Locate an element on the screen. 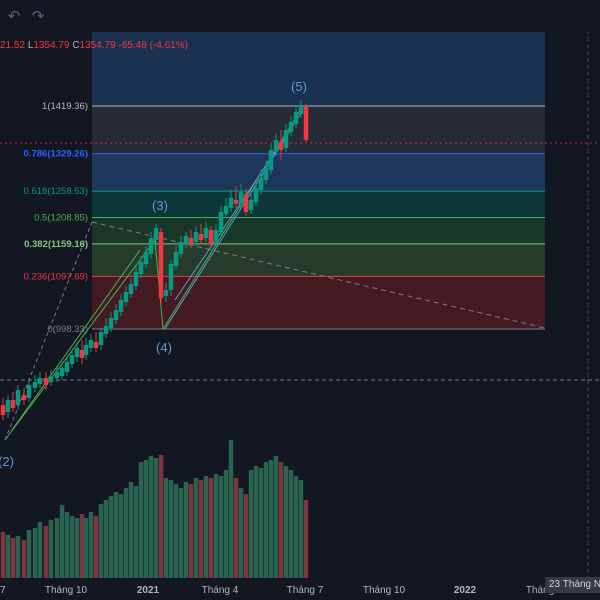 The width and height of the screenshot is (600, 600). time-axis-bg is located at coordinates (300, 589).